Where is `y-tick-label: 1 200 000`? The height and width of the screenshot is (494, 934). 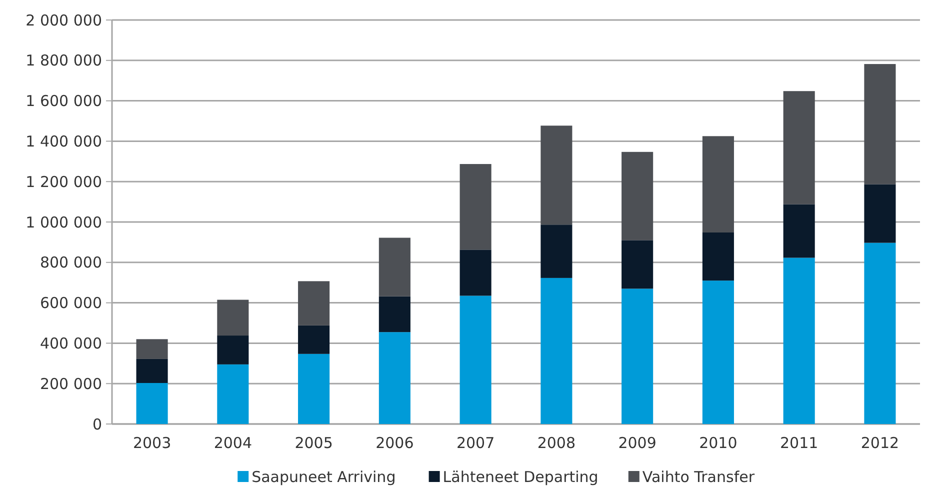
y-tick-label: 1 200 000 is located at coordinates (64, 181).